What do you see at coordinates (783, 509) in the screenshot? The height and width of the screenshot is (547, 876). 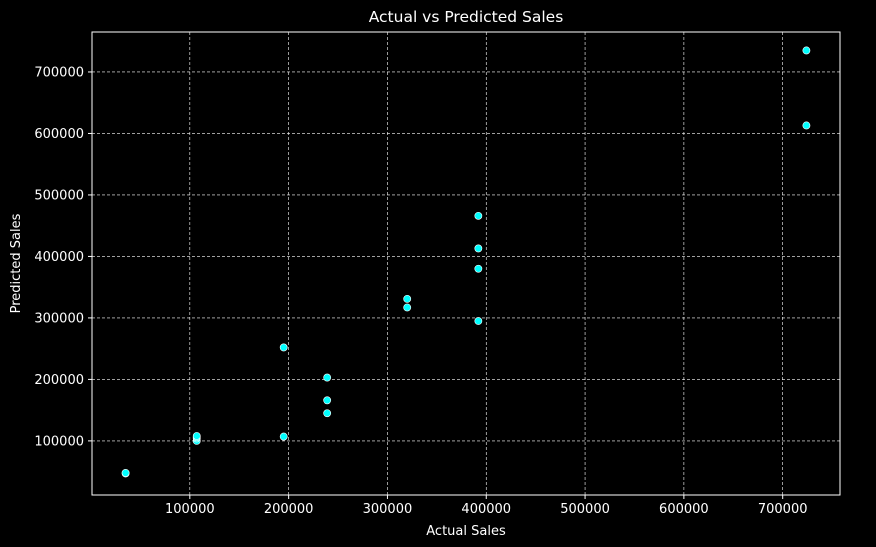 I see `x-tick-label: 700000` at bounding box center [783, 509].